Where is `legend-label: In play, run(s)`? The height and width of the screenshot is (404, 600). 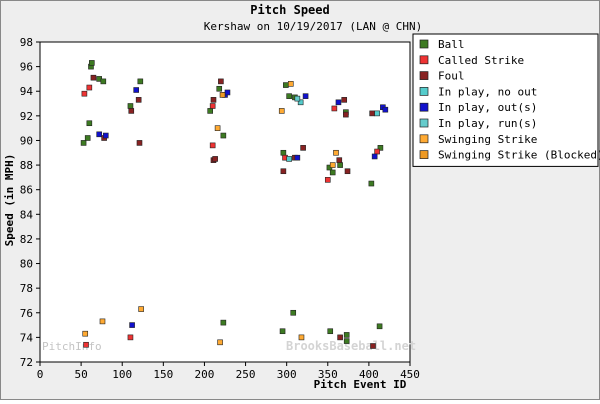
legend-label: In play, run(s) is located at coordinates (487, 123).